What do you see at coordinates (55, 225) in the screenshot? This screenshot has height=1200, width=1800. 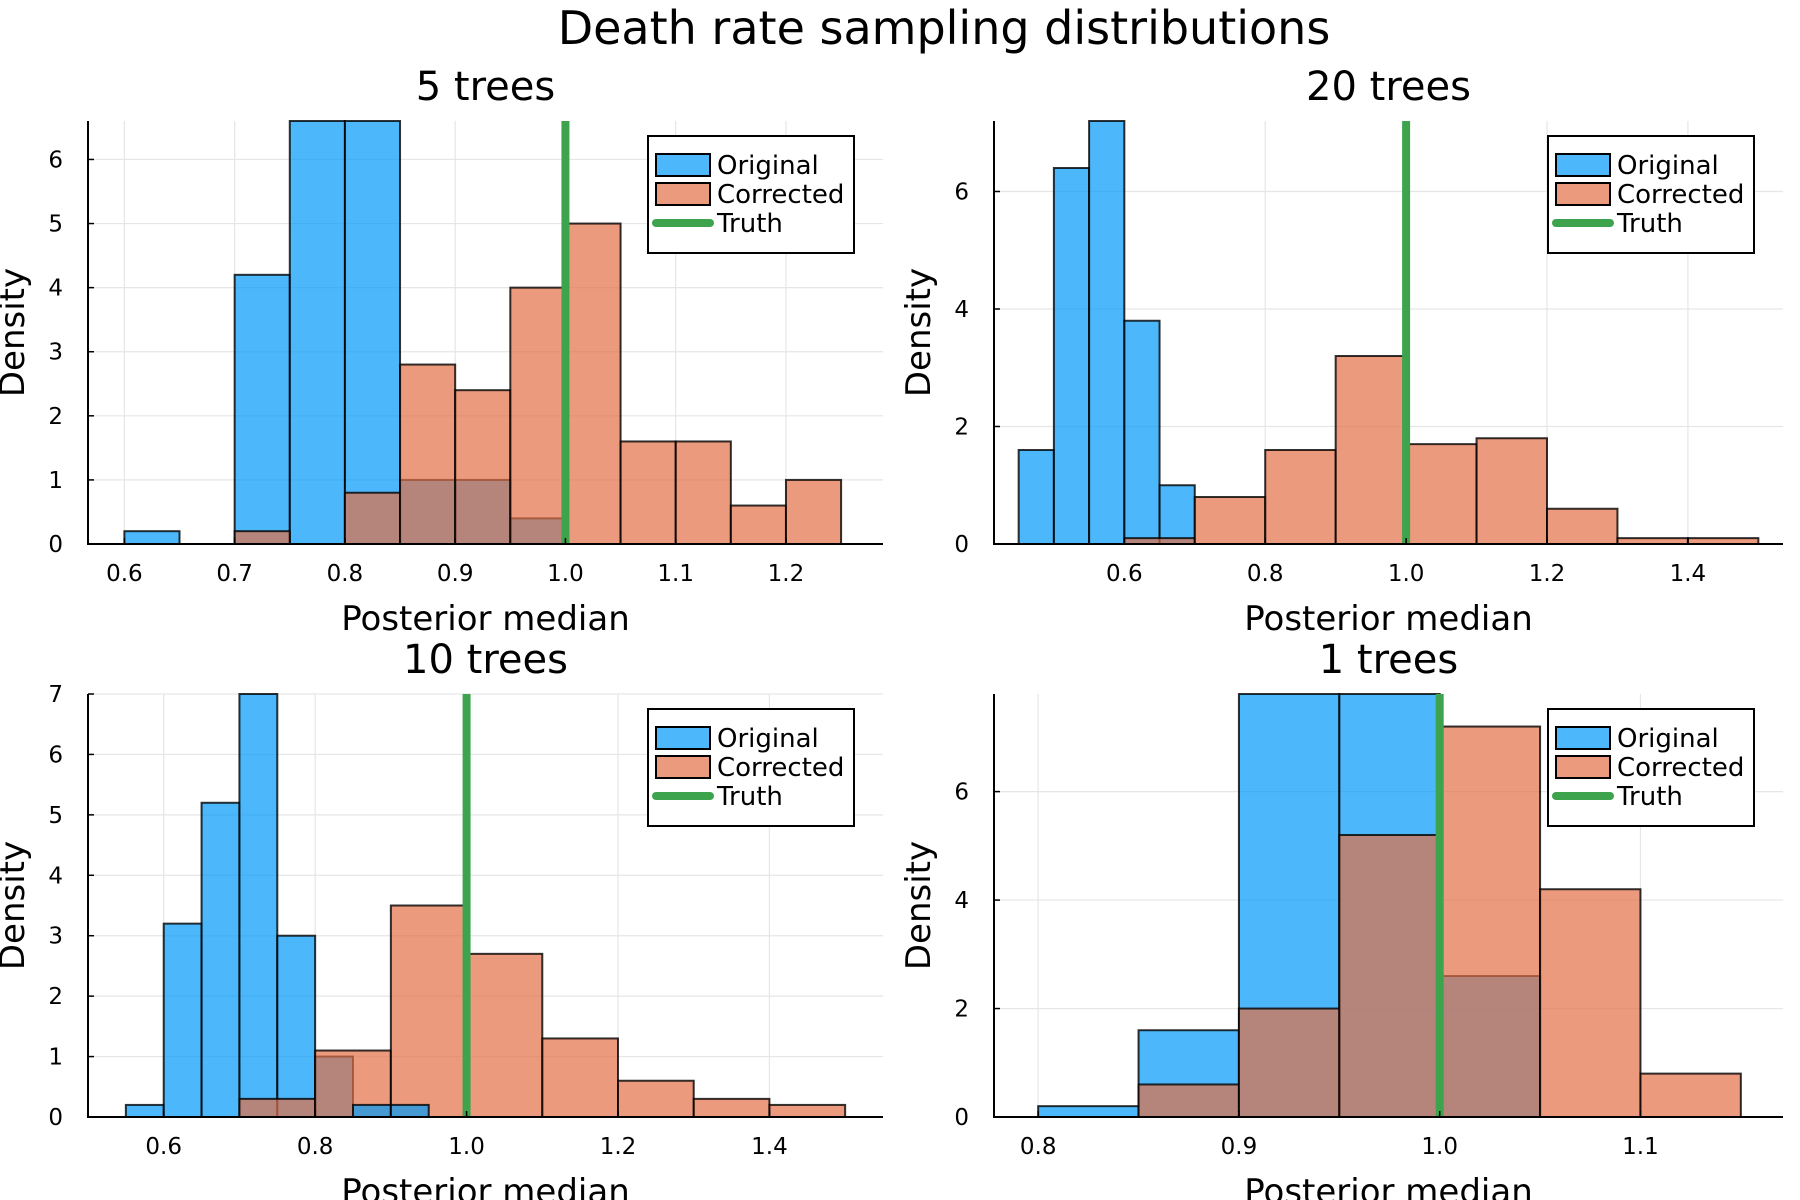 I see `y-tick-label: 5` at bounding box center [55, 225].